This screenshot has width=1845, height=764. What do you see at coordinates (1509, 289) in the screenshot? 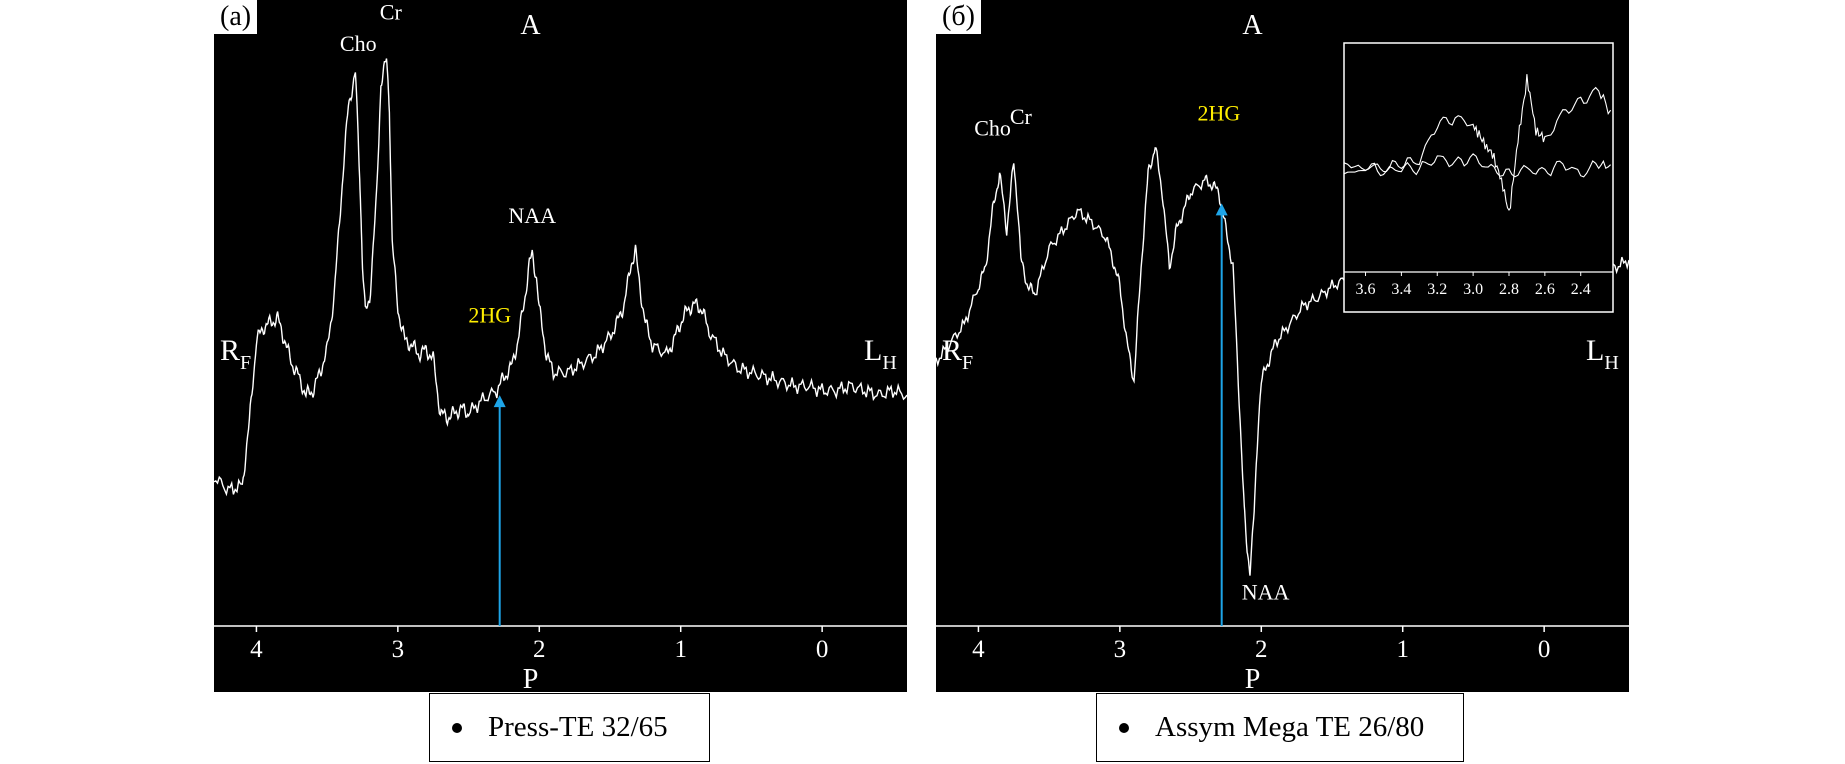
I see `inset-tick-label: 2.8` at bounding box center [1509, 289].